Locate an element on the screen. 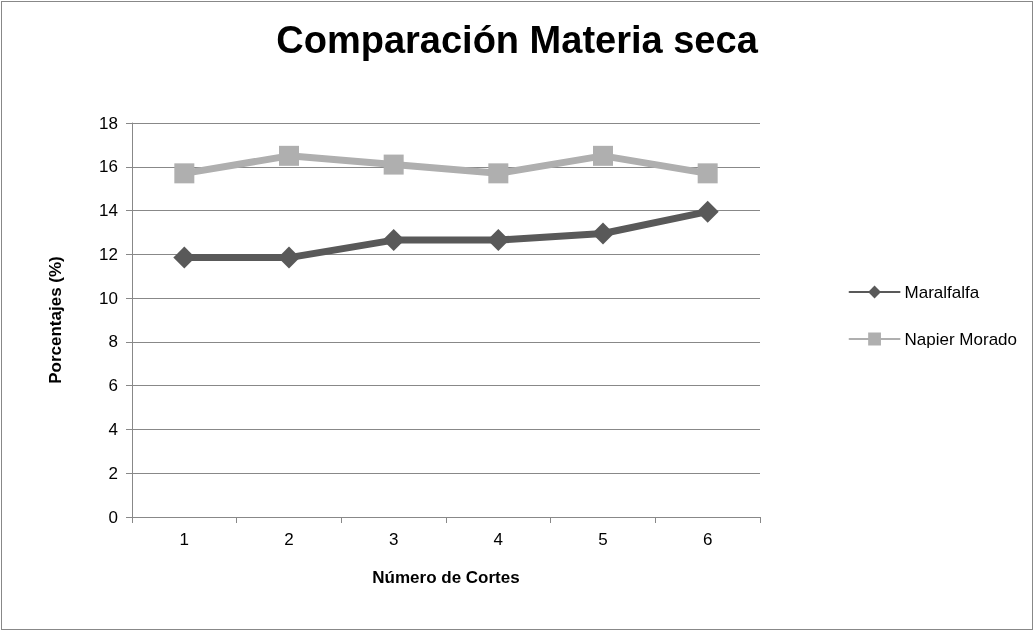  y-tick-label: 10 is located at coordinates (108, 298).